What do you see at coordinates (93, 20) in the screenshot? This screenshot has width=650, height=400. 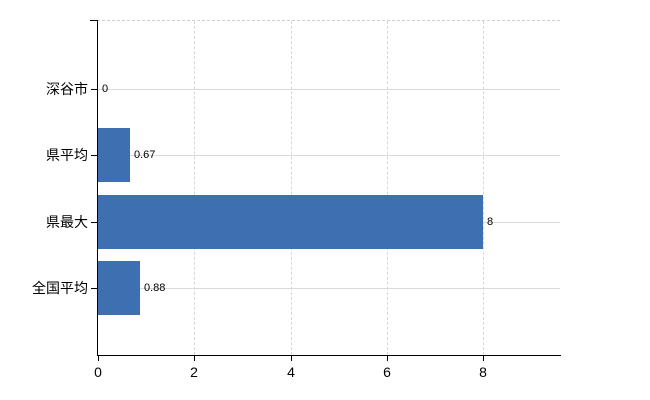 I see `y-axis-top-tick` at bounding box center [93, 20].